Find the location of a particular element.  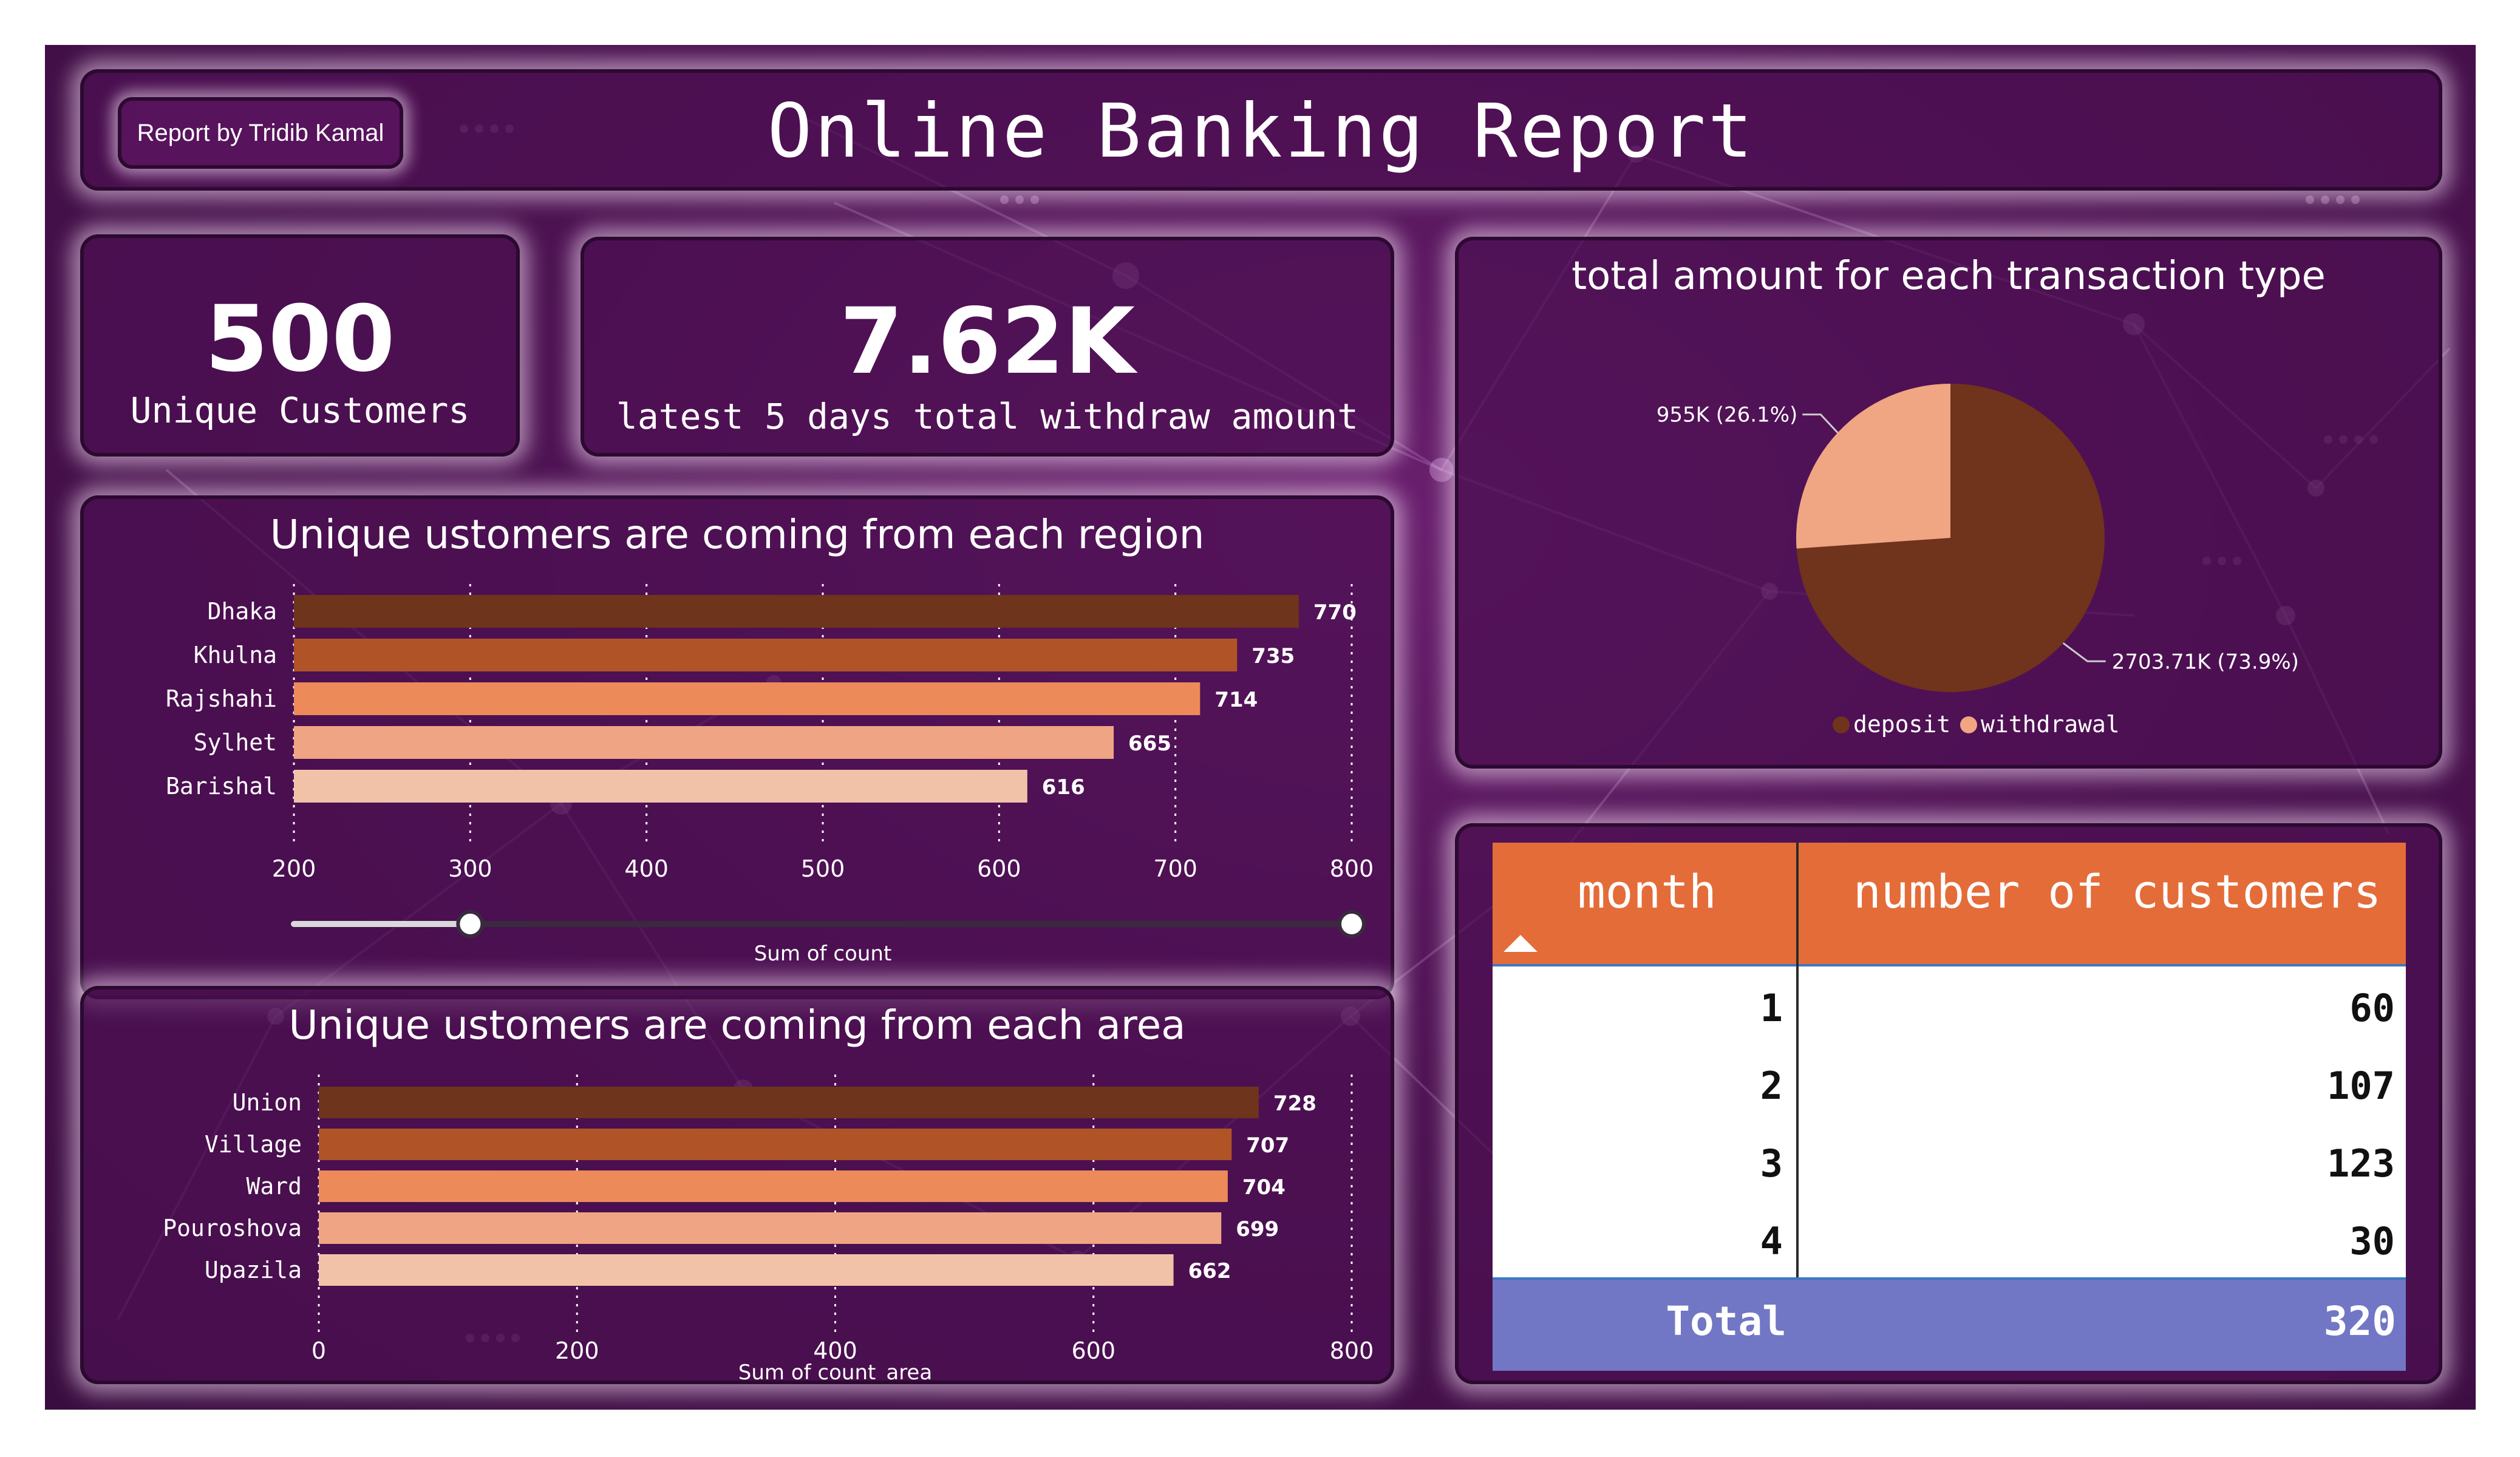

x-axis-title: Sum of count is located at coordinates (823, 954).